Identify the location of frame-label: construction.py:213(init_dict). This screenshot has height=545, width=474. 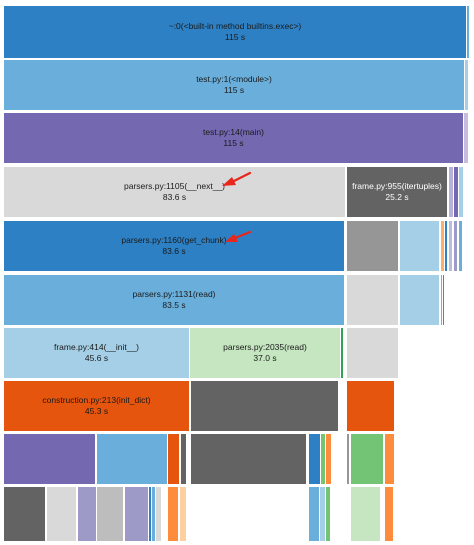
(96, 400).